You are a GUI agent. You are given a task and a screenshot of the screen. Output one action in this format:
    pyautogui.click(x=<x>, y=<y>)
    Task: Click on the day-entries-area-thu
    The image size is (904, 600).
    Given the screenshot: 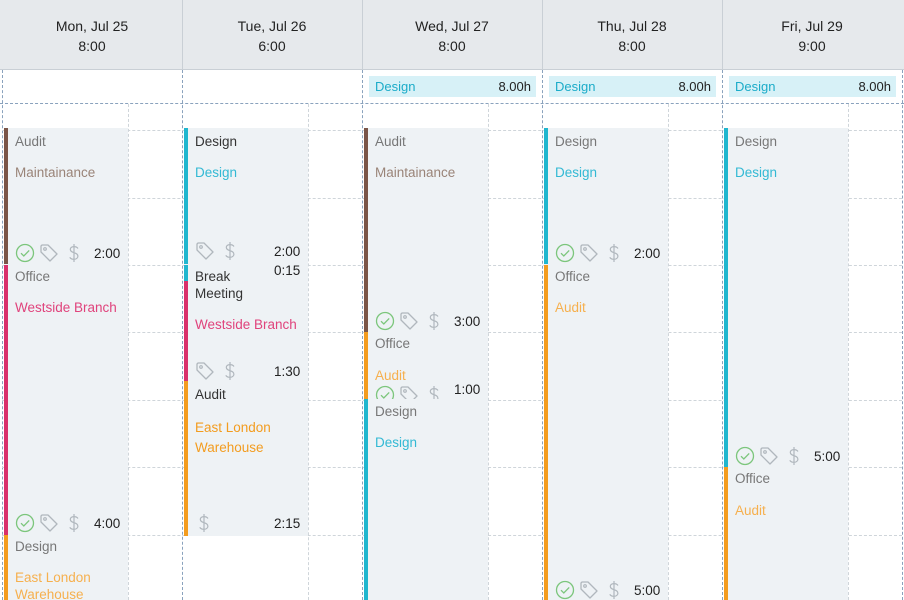 What is the action you would take?
    pyautogui.click(x=606, y=364)
    